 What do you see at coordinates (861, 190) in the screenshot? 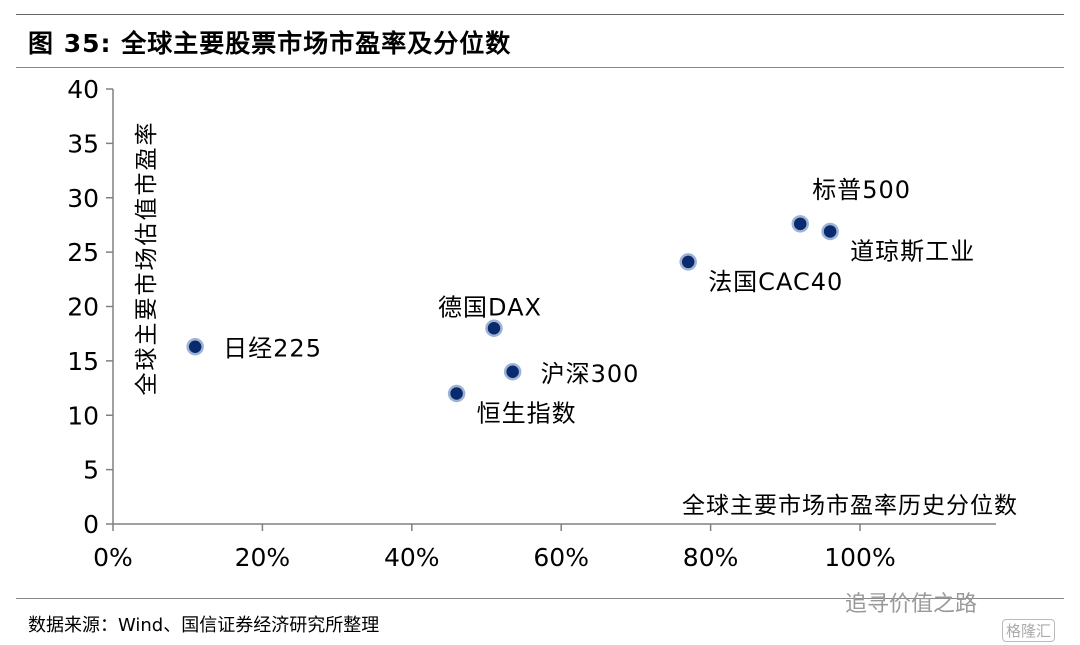
I see `data-label: 标普500` at bounding box center [861, 190].